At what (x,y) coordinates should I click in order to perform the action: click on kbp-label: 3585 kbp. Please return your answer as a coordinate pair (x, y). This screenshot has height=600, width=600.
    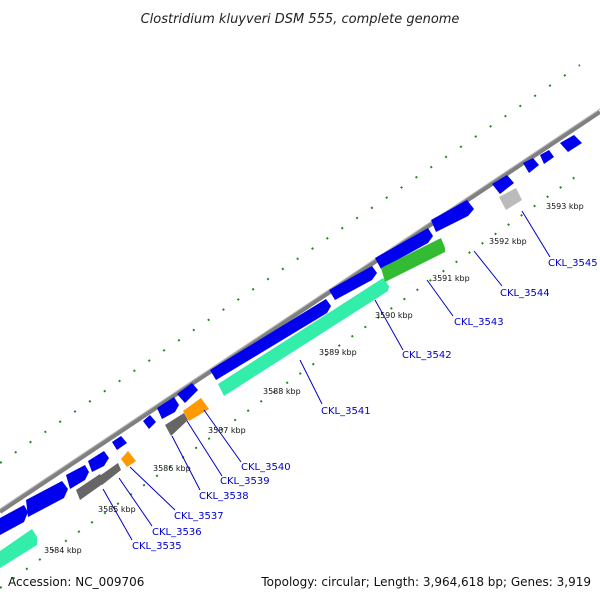
    Looking at the image, I should click on (117, 509).